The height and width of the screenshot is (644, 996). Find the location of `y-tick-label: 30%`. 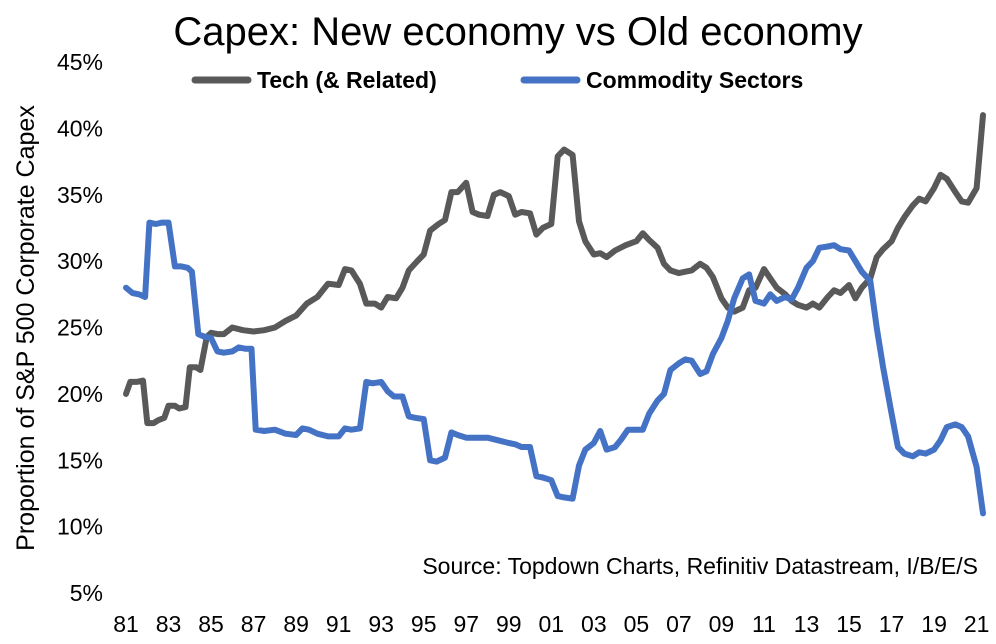

y-tick-label: 30% is located at coordinates (80, 261).